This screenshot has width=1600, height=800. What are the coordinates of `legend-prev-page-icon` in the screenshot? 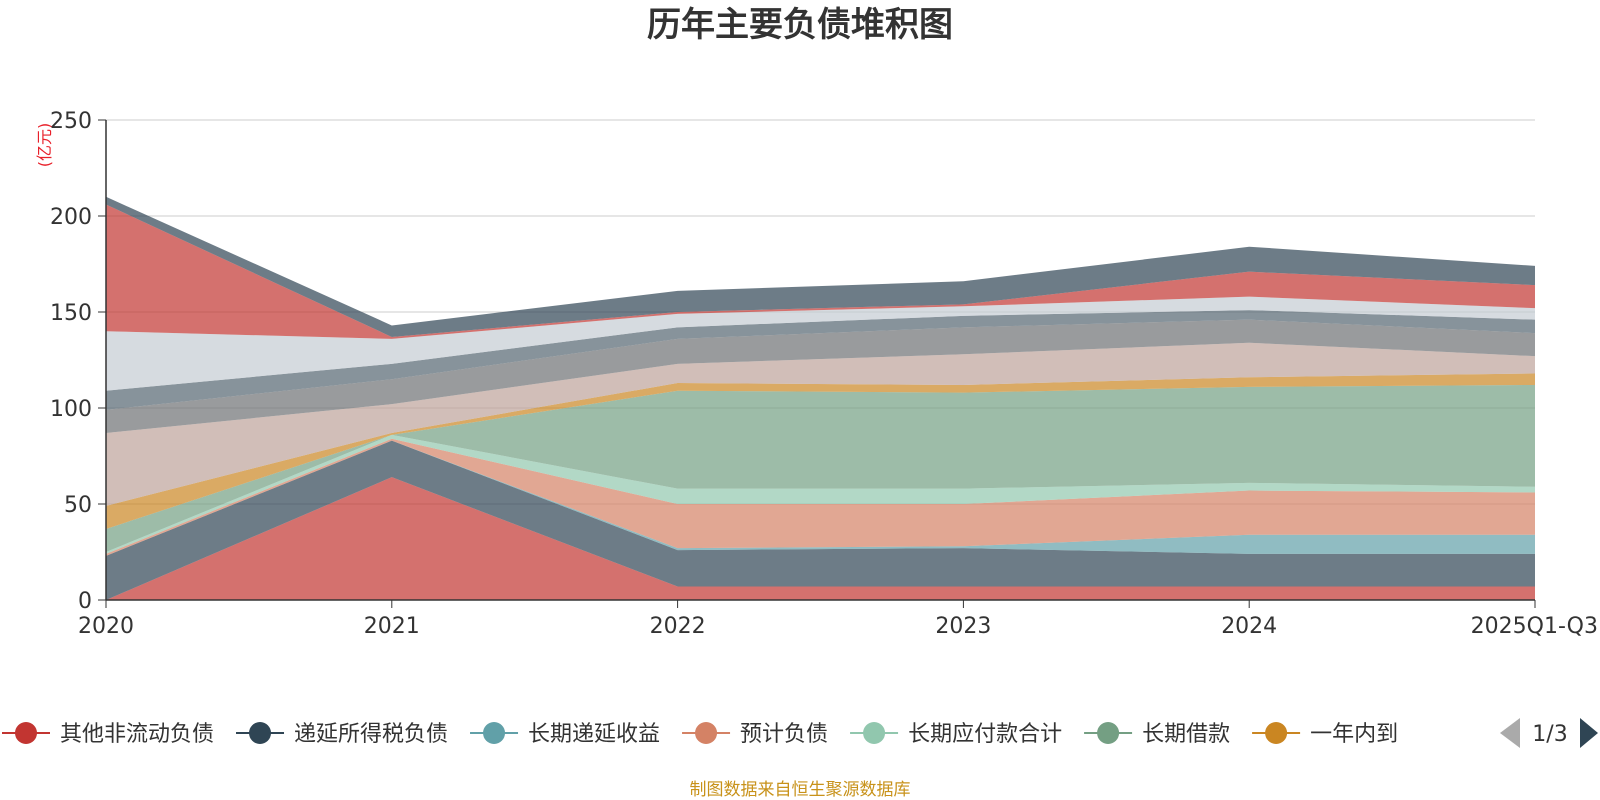 It's located at (1510, 733).